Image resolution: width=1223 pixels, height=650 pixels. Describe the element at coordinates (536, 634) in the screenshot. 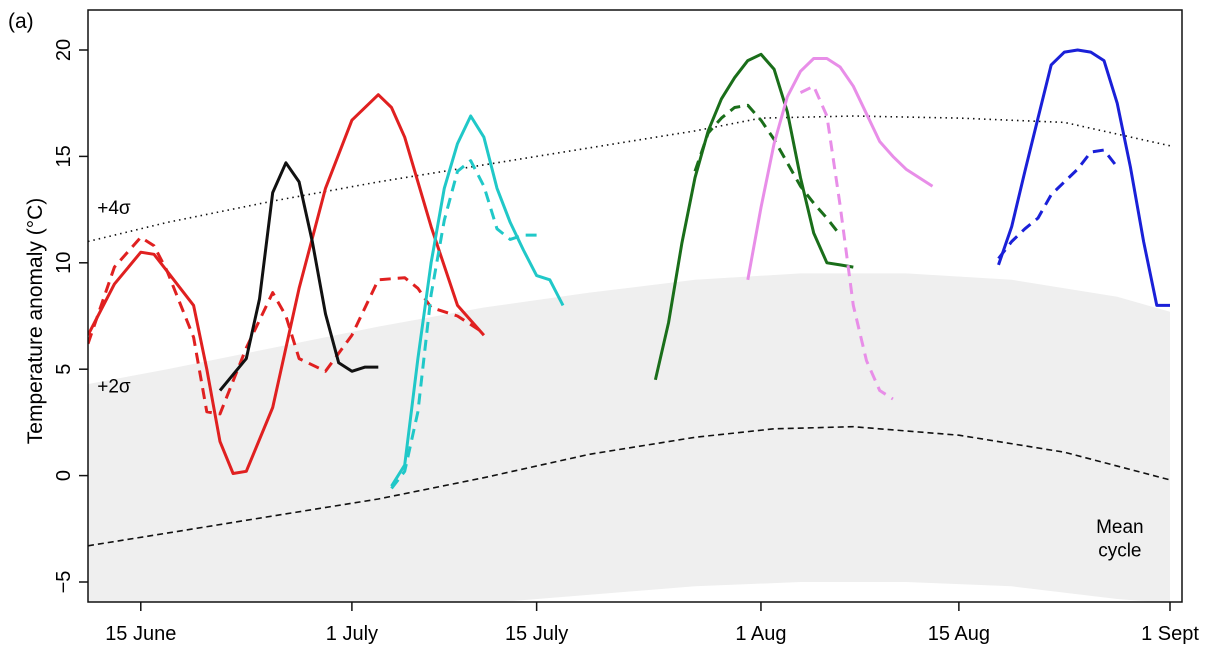

I see `x-tick-label-2: 15 July` at that location.